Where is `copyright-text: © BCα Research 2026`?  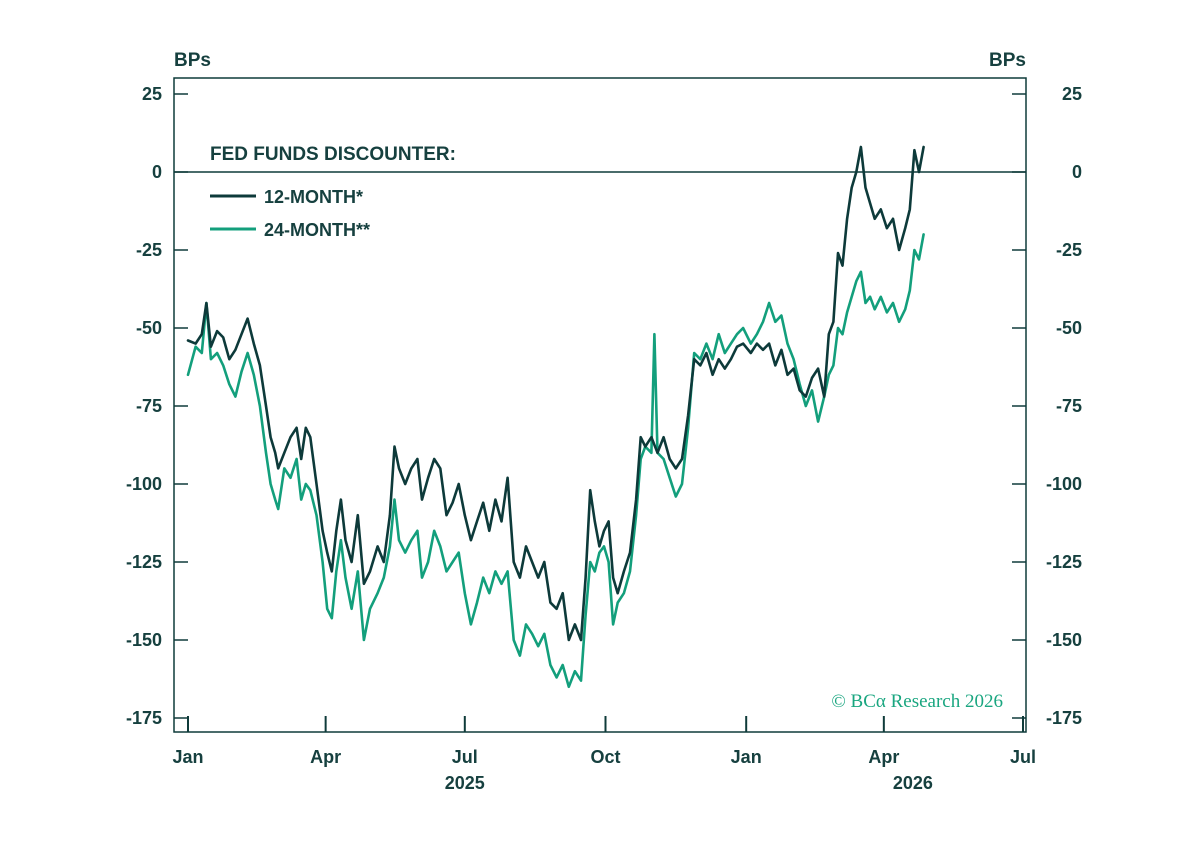
copyright-text: © BCα Research 2026 is located at coordinates (917, 701).